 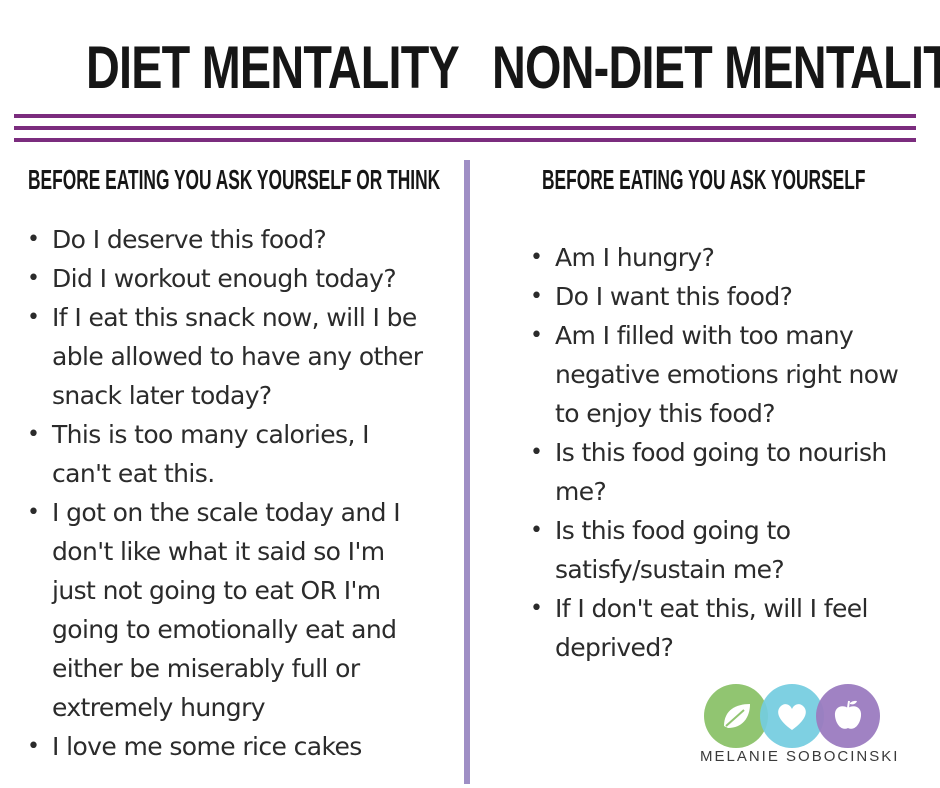 What do you see at coordinates (465, 128) in the screenshot?
I see `middle-rule` at bounding box center [465, 128].